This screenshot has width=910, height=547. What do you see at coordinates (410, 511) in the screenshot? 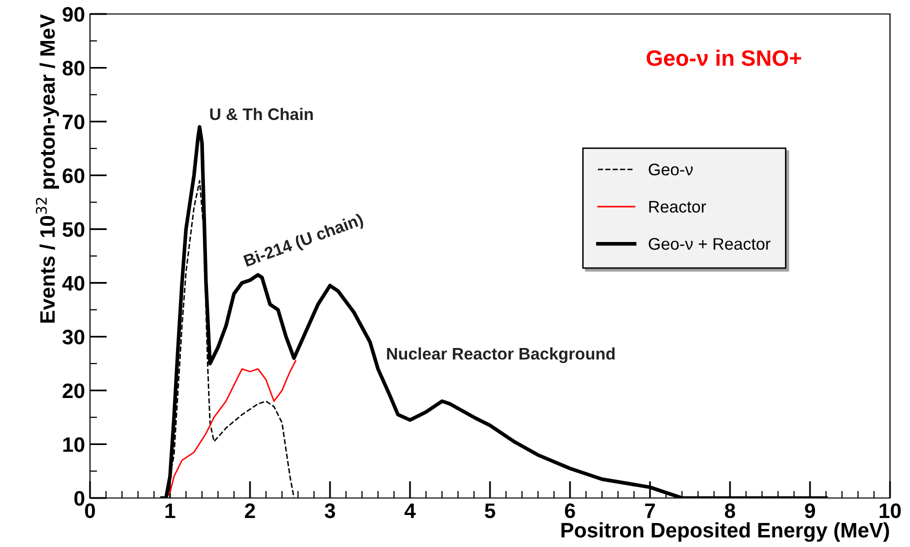
I see `x-tick-label: 4` at bounding box center [410, 511].